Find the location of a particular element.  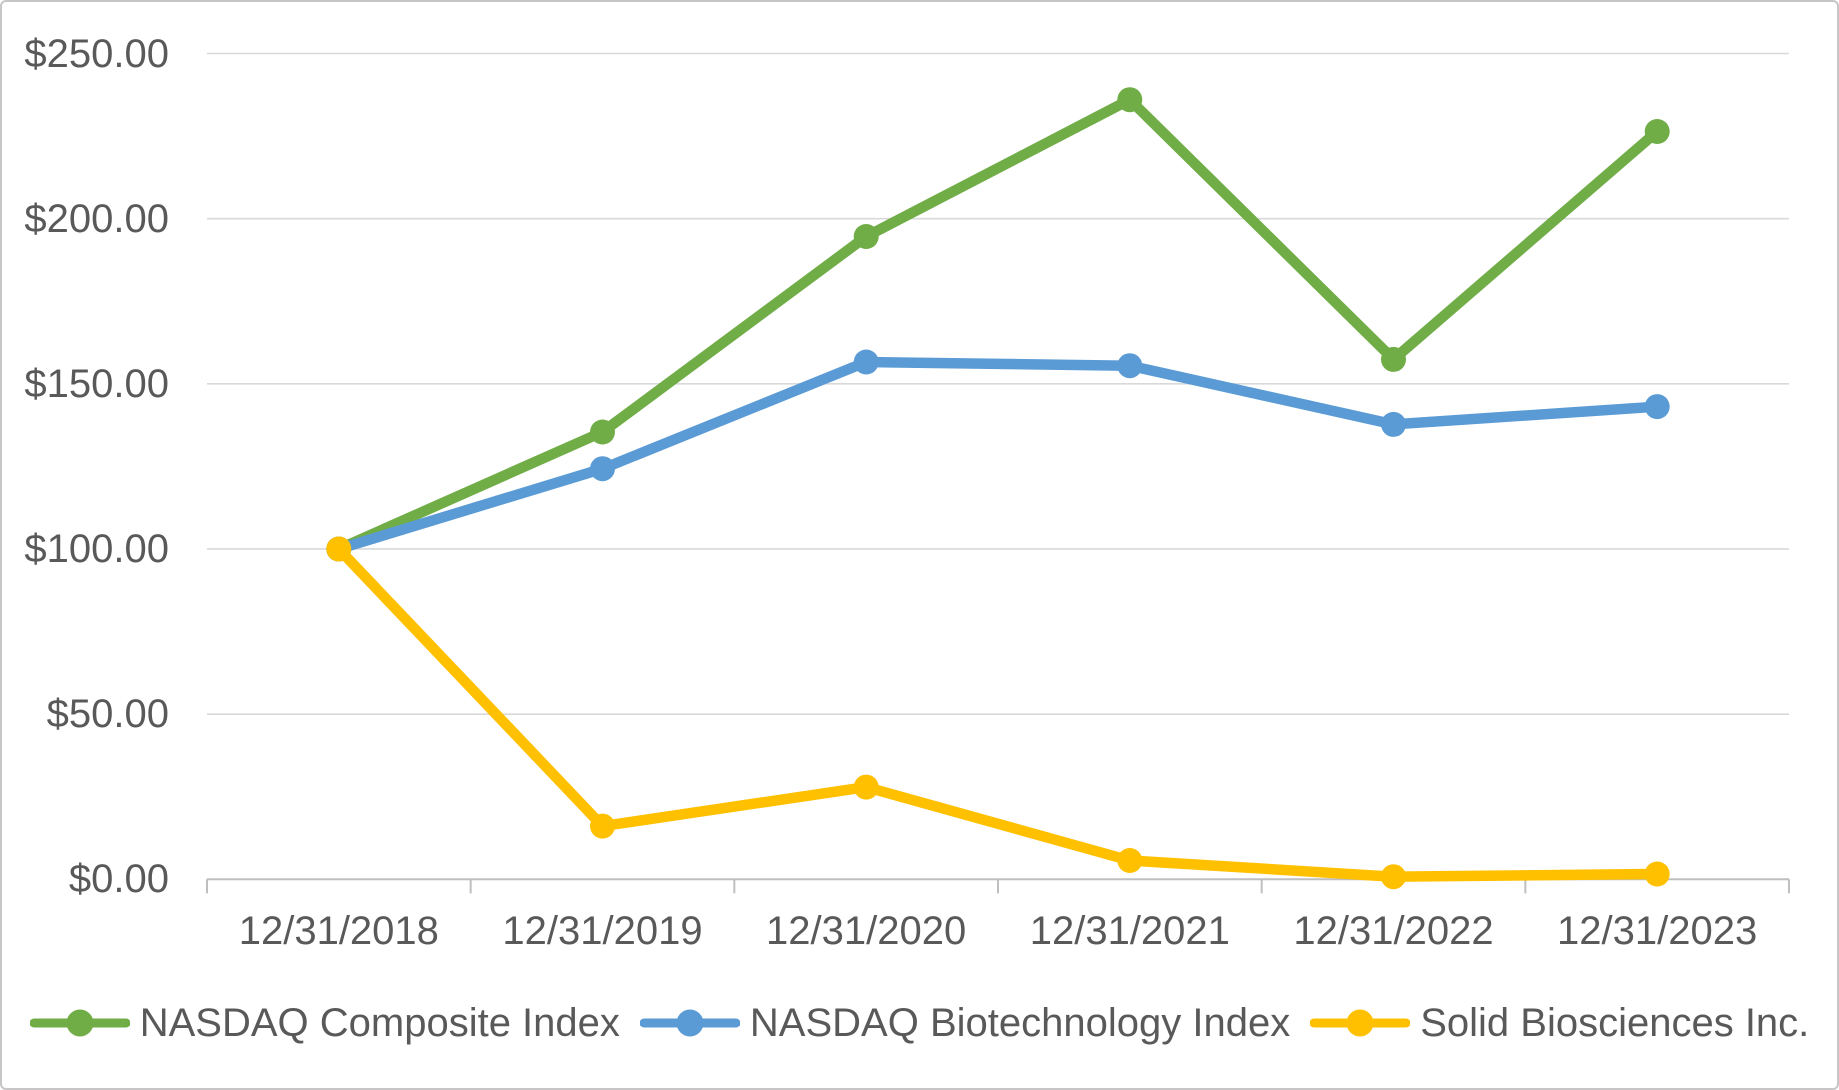

y-axis-tick-label: $200.00 is located at coordinates (96, 218).